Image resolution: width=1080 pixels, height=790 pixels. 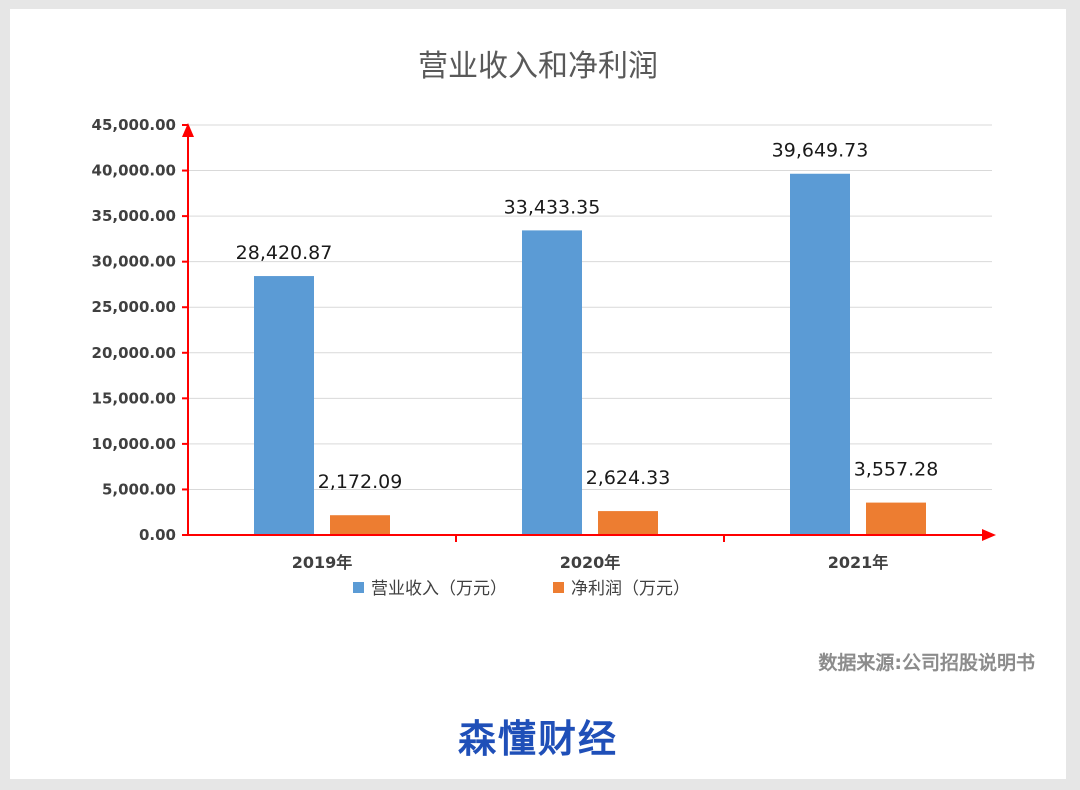 I want to click on legend-swatch-profit, so click(x=558, y=587).